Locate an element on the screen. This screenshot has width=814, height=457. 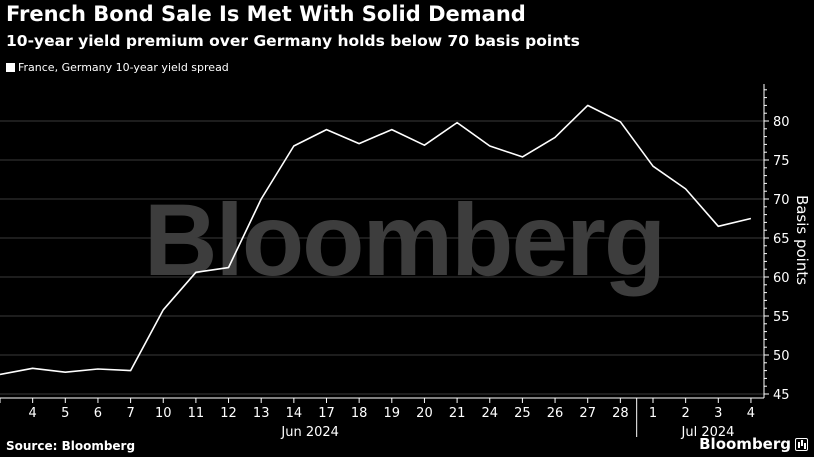
x-tick-label: 14 is located at coordinates (294, 413).